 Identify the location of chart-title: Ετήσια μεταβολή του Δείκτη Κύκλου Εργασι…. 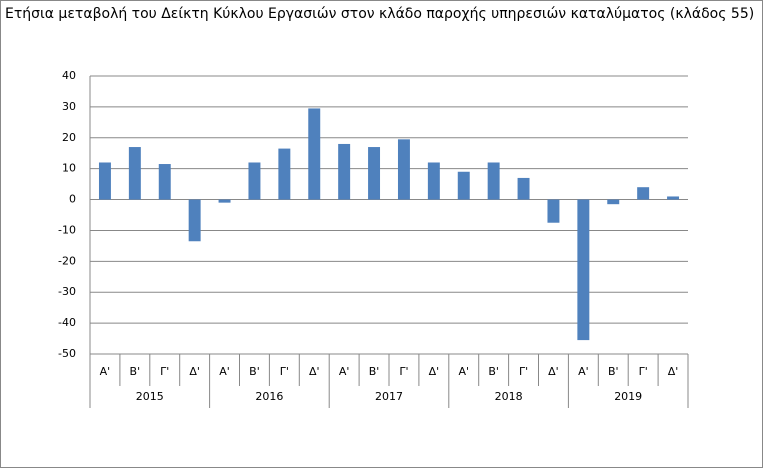
(379, 14).